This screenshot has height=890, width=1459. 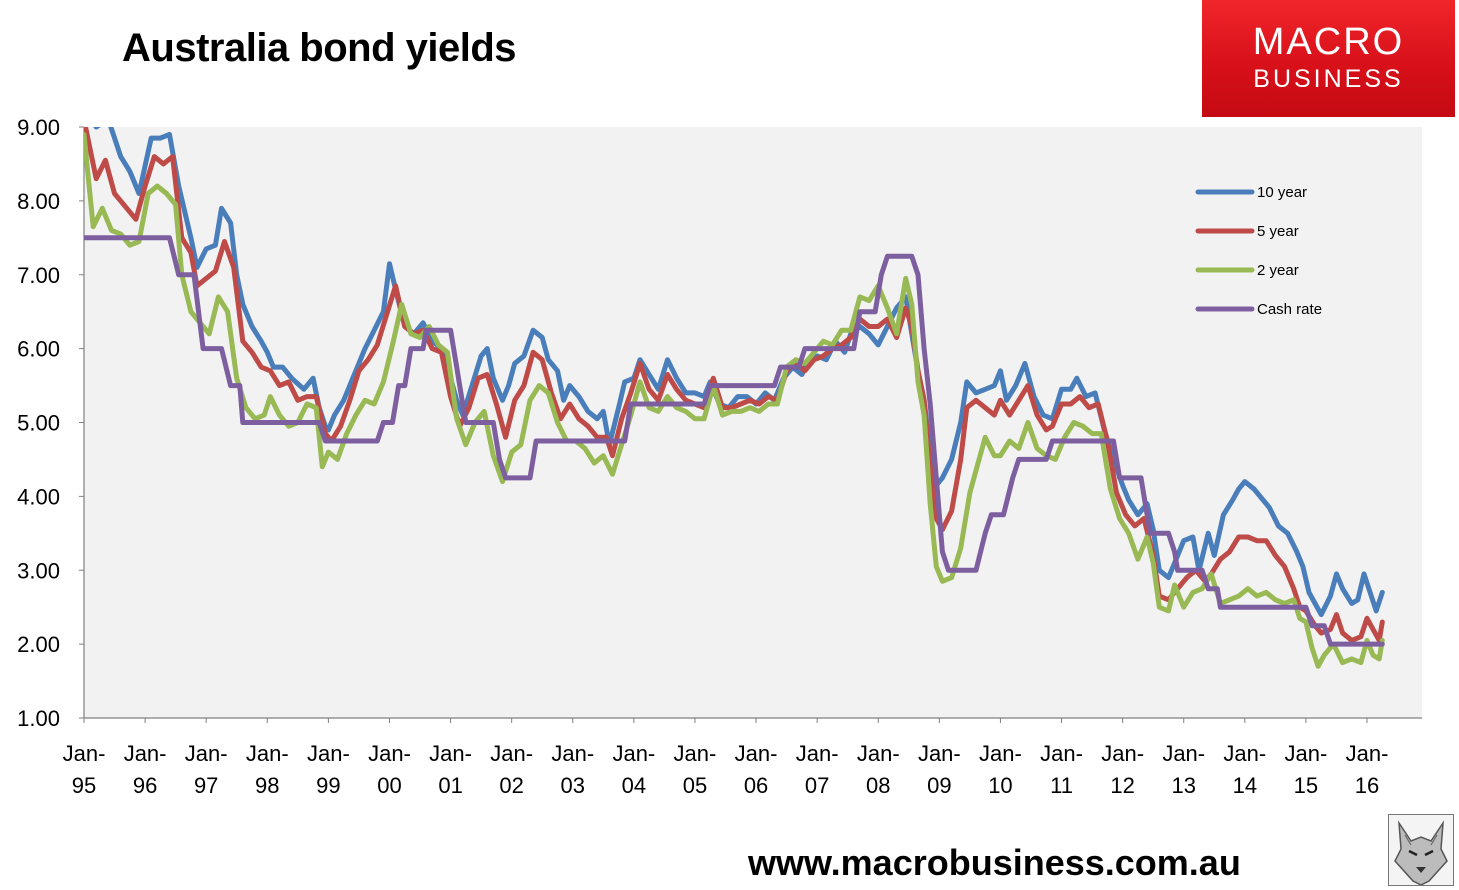 What do you see at coordinates (1122, 785) in the screenshot?
I see `x-tick-label-year: 12` at bounding box center [1122, 785].